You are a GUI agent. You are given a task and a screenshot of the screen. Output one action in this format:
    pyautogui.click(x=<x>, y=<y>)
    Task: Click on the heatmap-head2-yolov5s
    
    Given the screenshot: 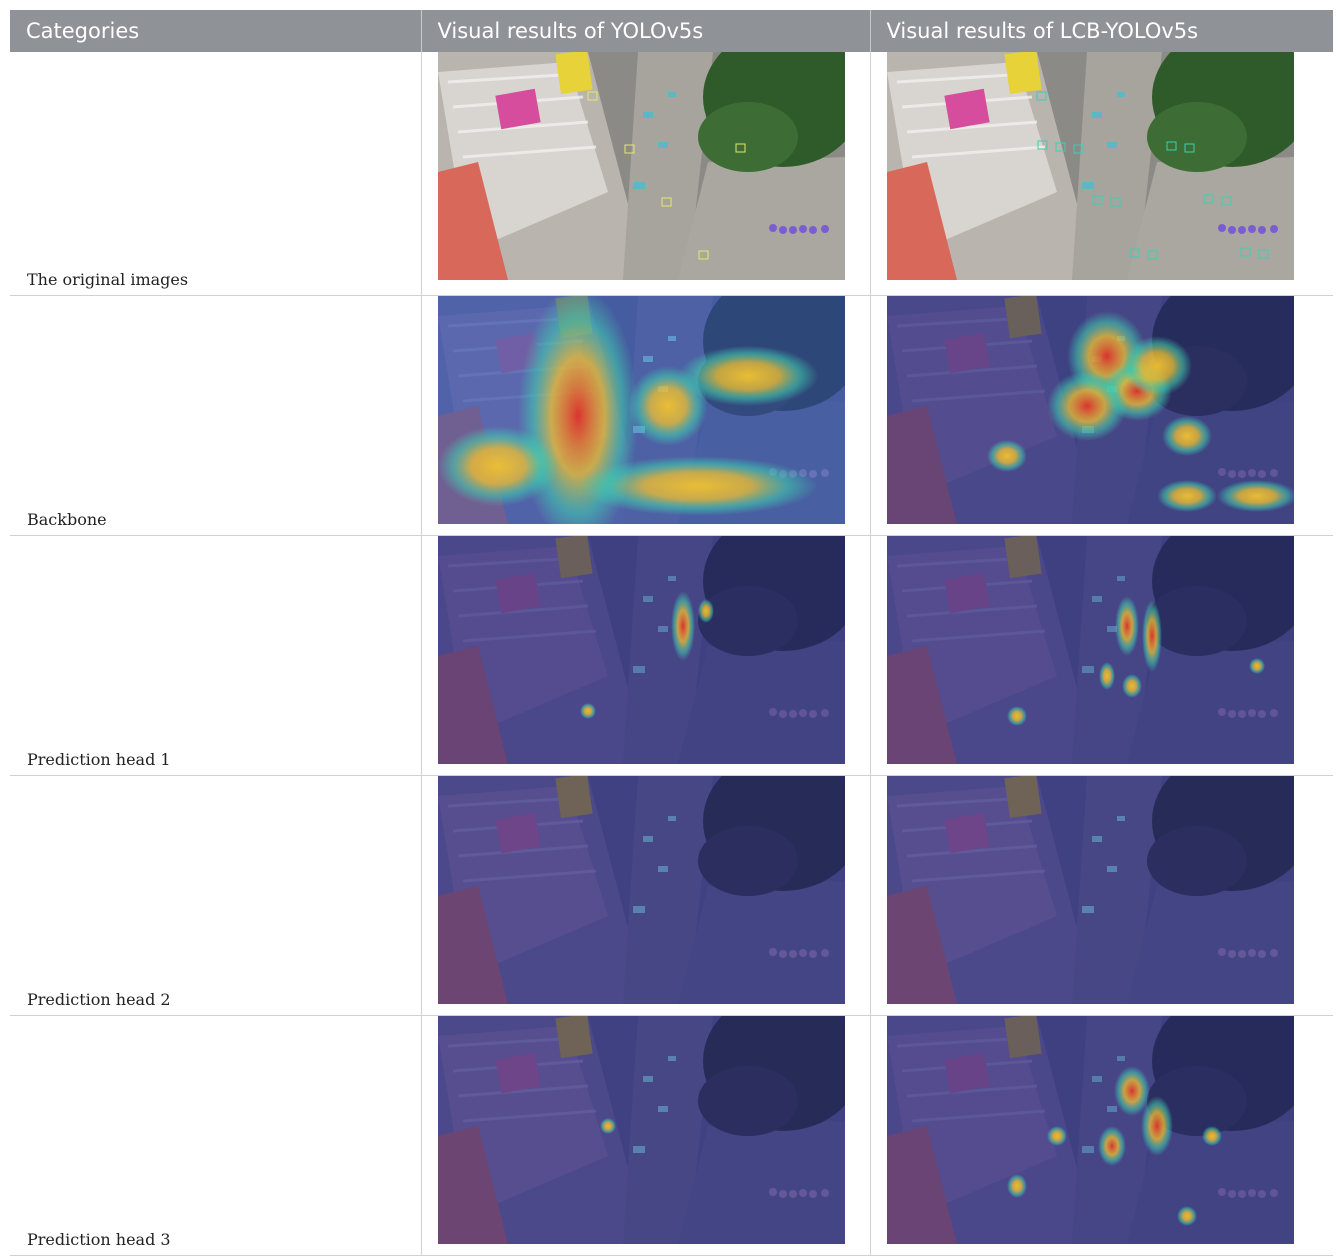 What is the action you would take?
    pyautogui.click(x=641, y=889)
    